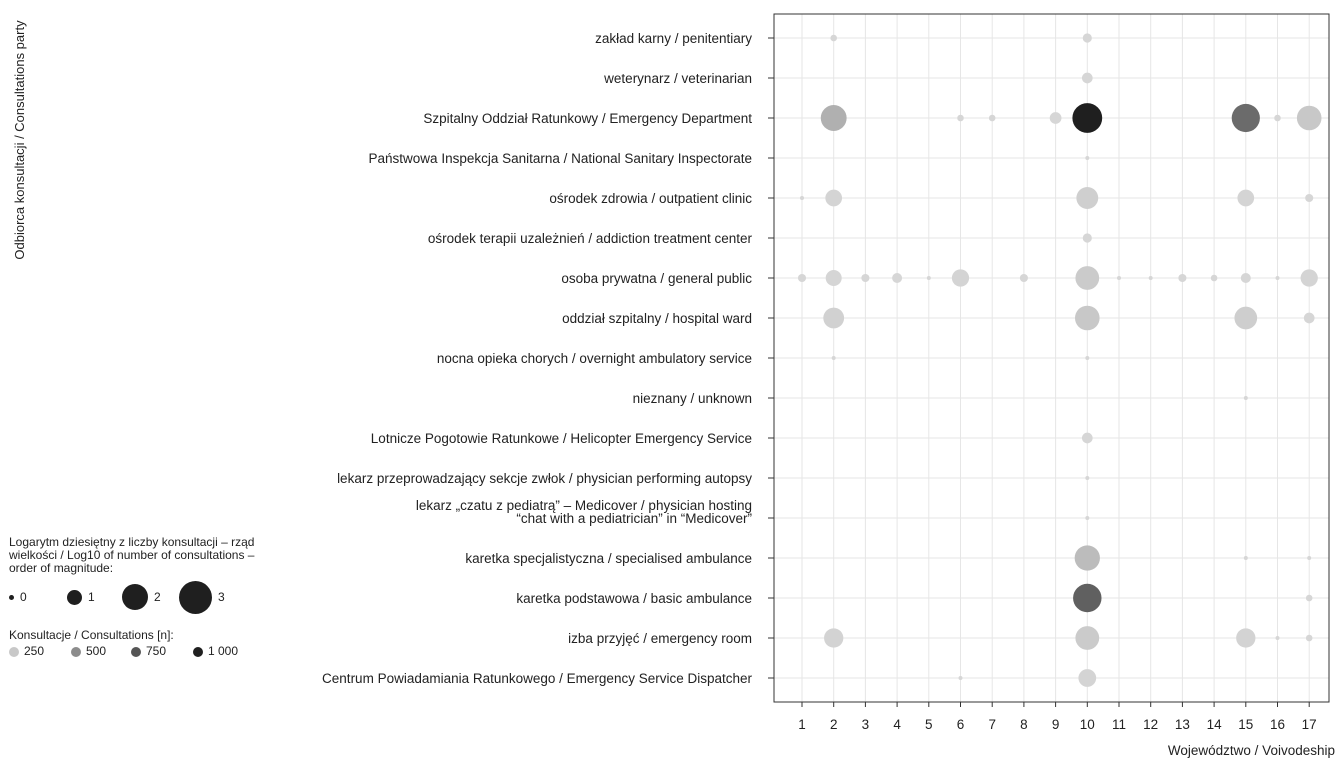  What do you see at coordinates (1119, 724) in the screenshot?
I see `x-tick-label: 11` at bounding box center [1119, 724].